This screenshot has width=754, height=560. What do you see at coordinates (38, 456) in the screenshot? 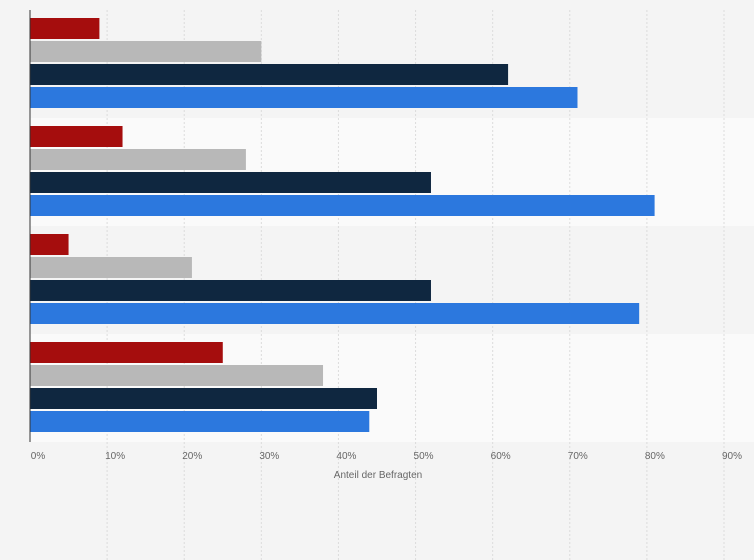
I see `x-tick-label: 0%` at bounding box center [38, 456].